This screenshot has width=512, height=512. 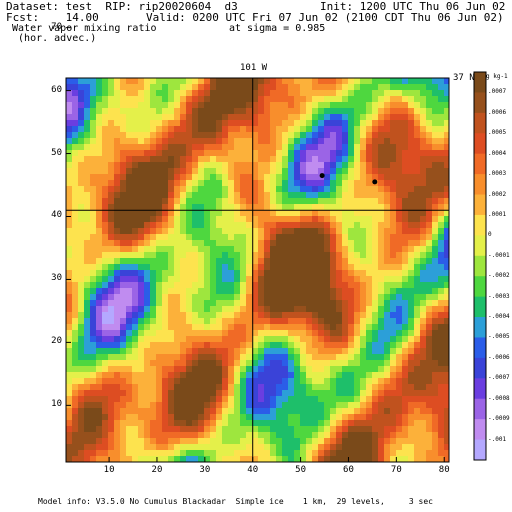 I want to click on y-axis-ticks, so click(x=68, y=216).